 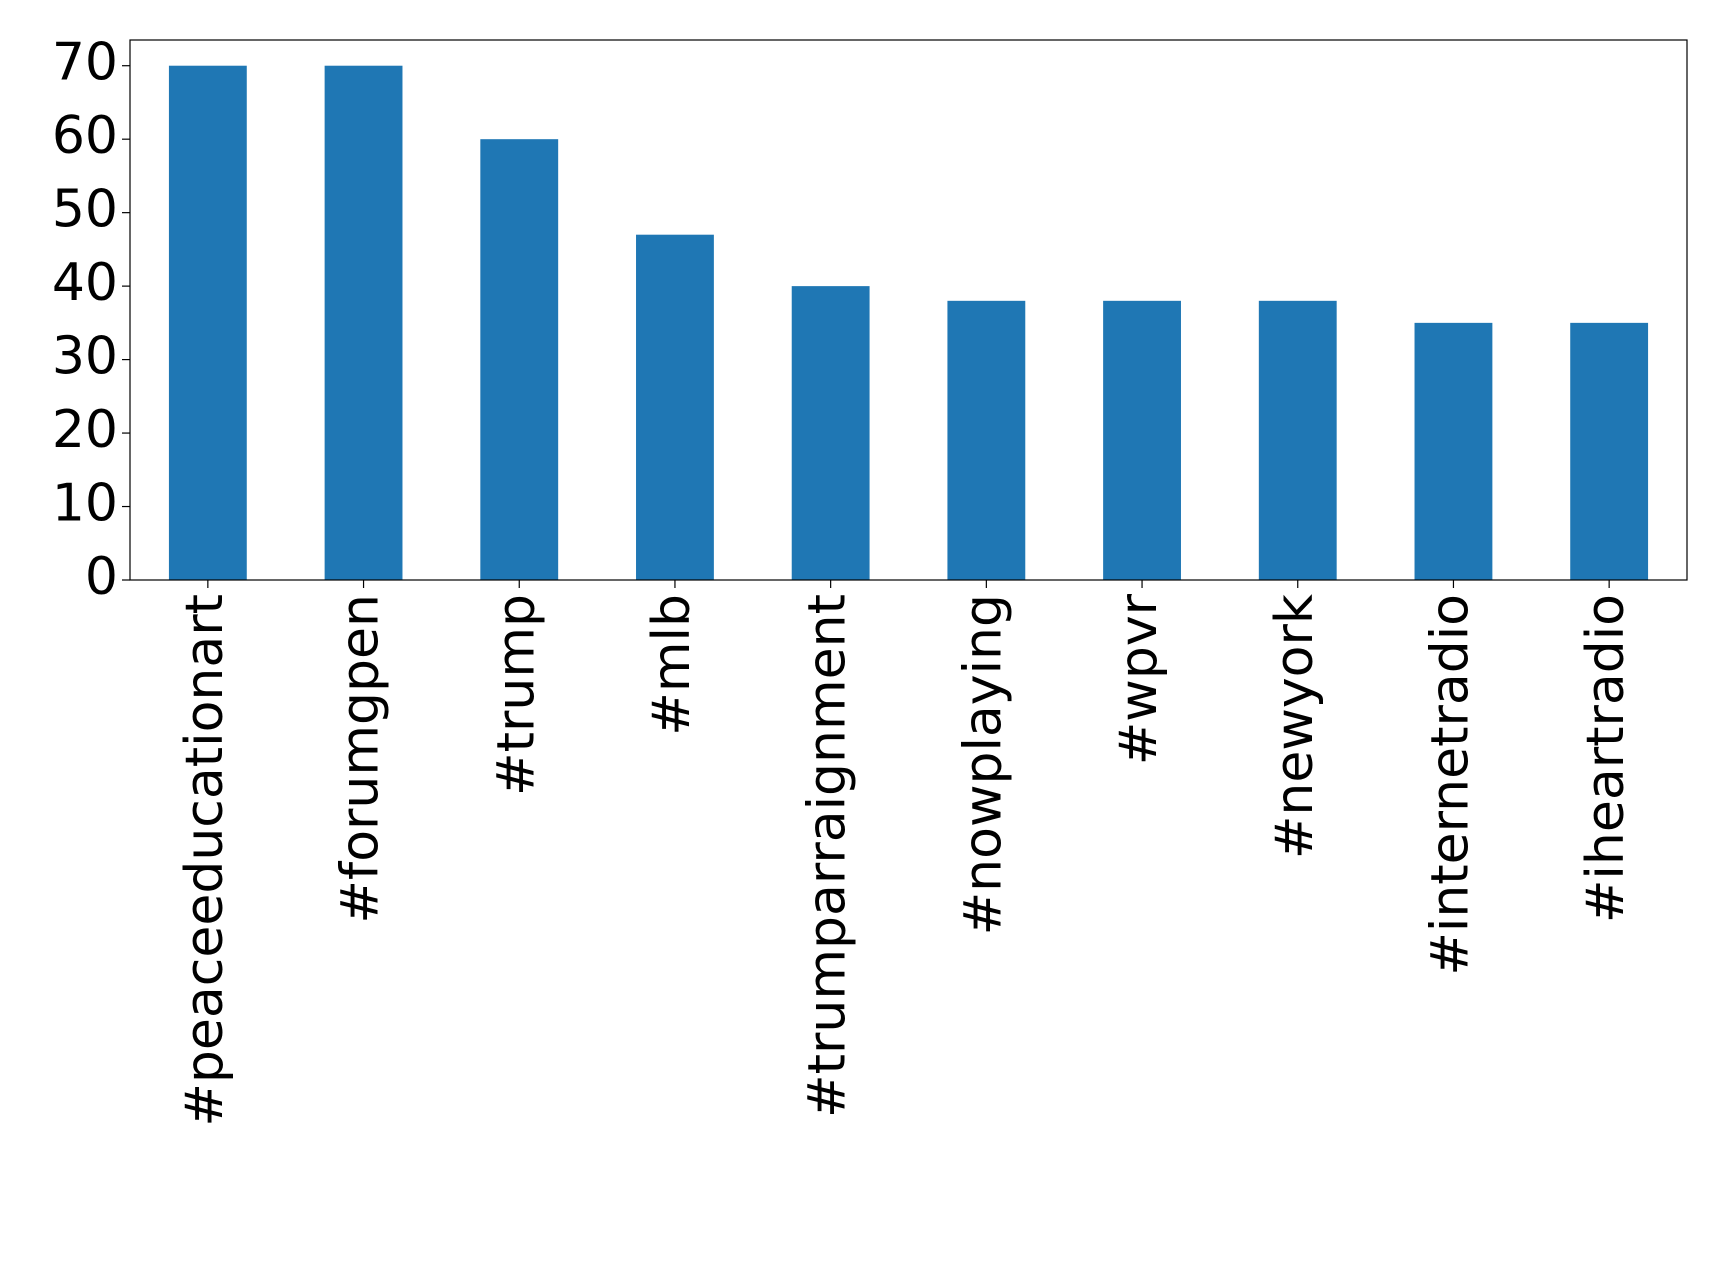 I want to click on x-tick-label: #forumgpen, so click(x=361, y=759).